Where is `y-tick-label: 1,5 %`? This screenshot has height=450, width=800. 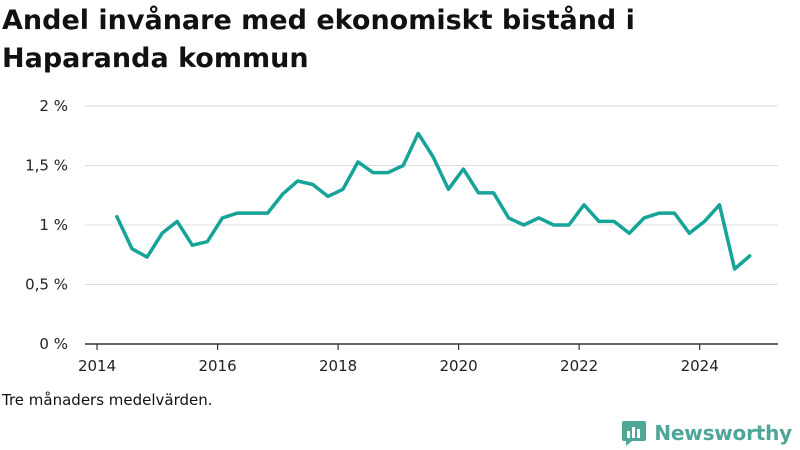
y-tick-label: 1,5 % is located at coordinates (46, 166).